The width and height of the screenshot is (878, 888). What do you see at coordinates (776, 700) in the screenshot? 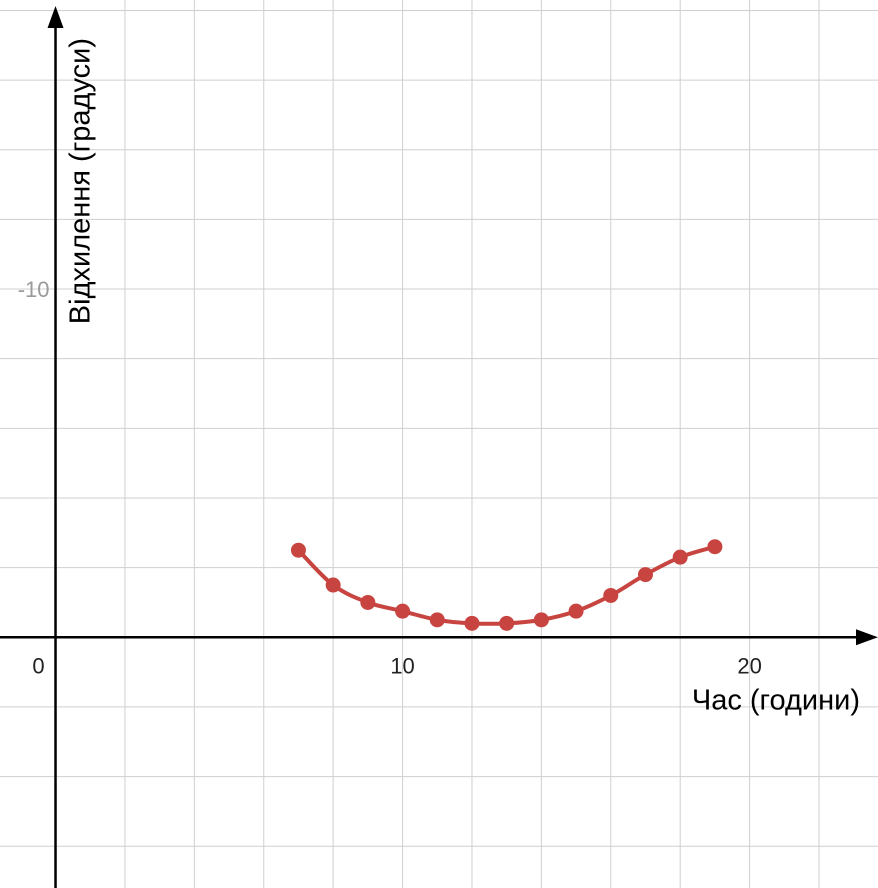
I see `x-axis-label: Час (години)` at bounding box center [776, 700].